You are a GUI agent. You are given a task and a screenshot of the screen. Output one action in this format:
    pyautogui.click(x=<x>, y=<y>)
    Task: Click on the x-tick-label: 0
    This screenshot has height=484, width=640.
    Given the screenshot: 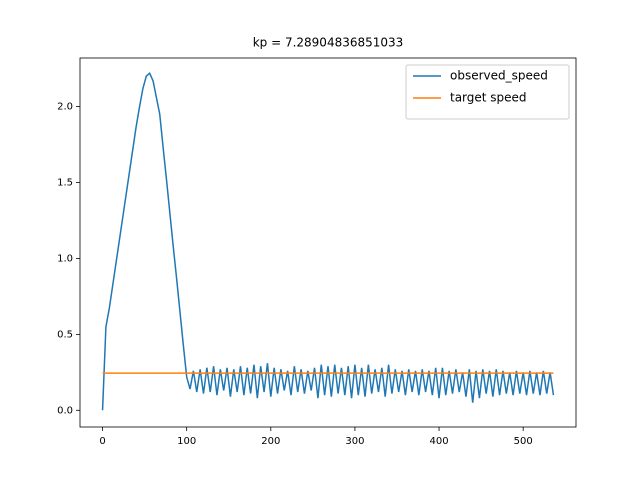 What is the action you would take?
    pyautogui.click(x=102, y=441)
    